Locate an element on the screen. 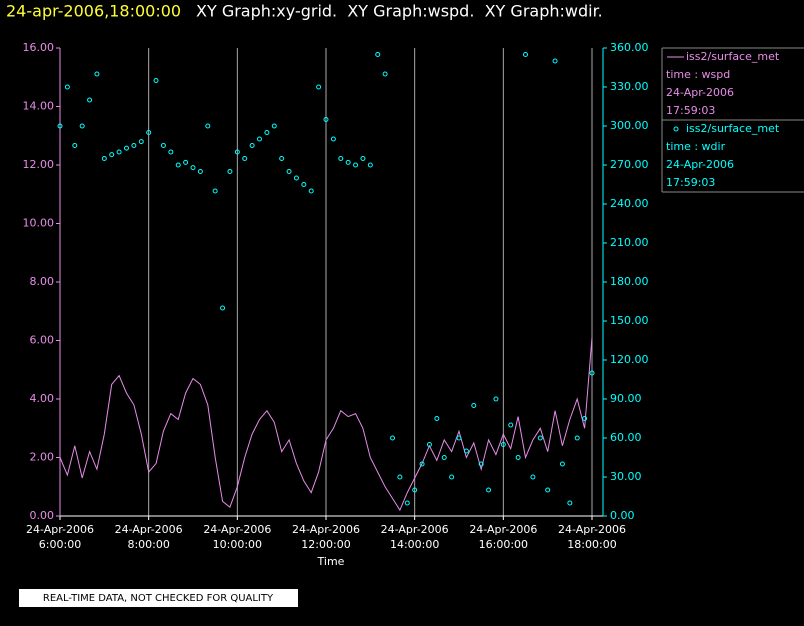 The width and height of the screenshot is (804, 626). legend-swatch is located at coordinates (676, 129).